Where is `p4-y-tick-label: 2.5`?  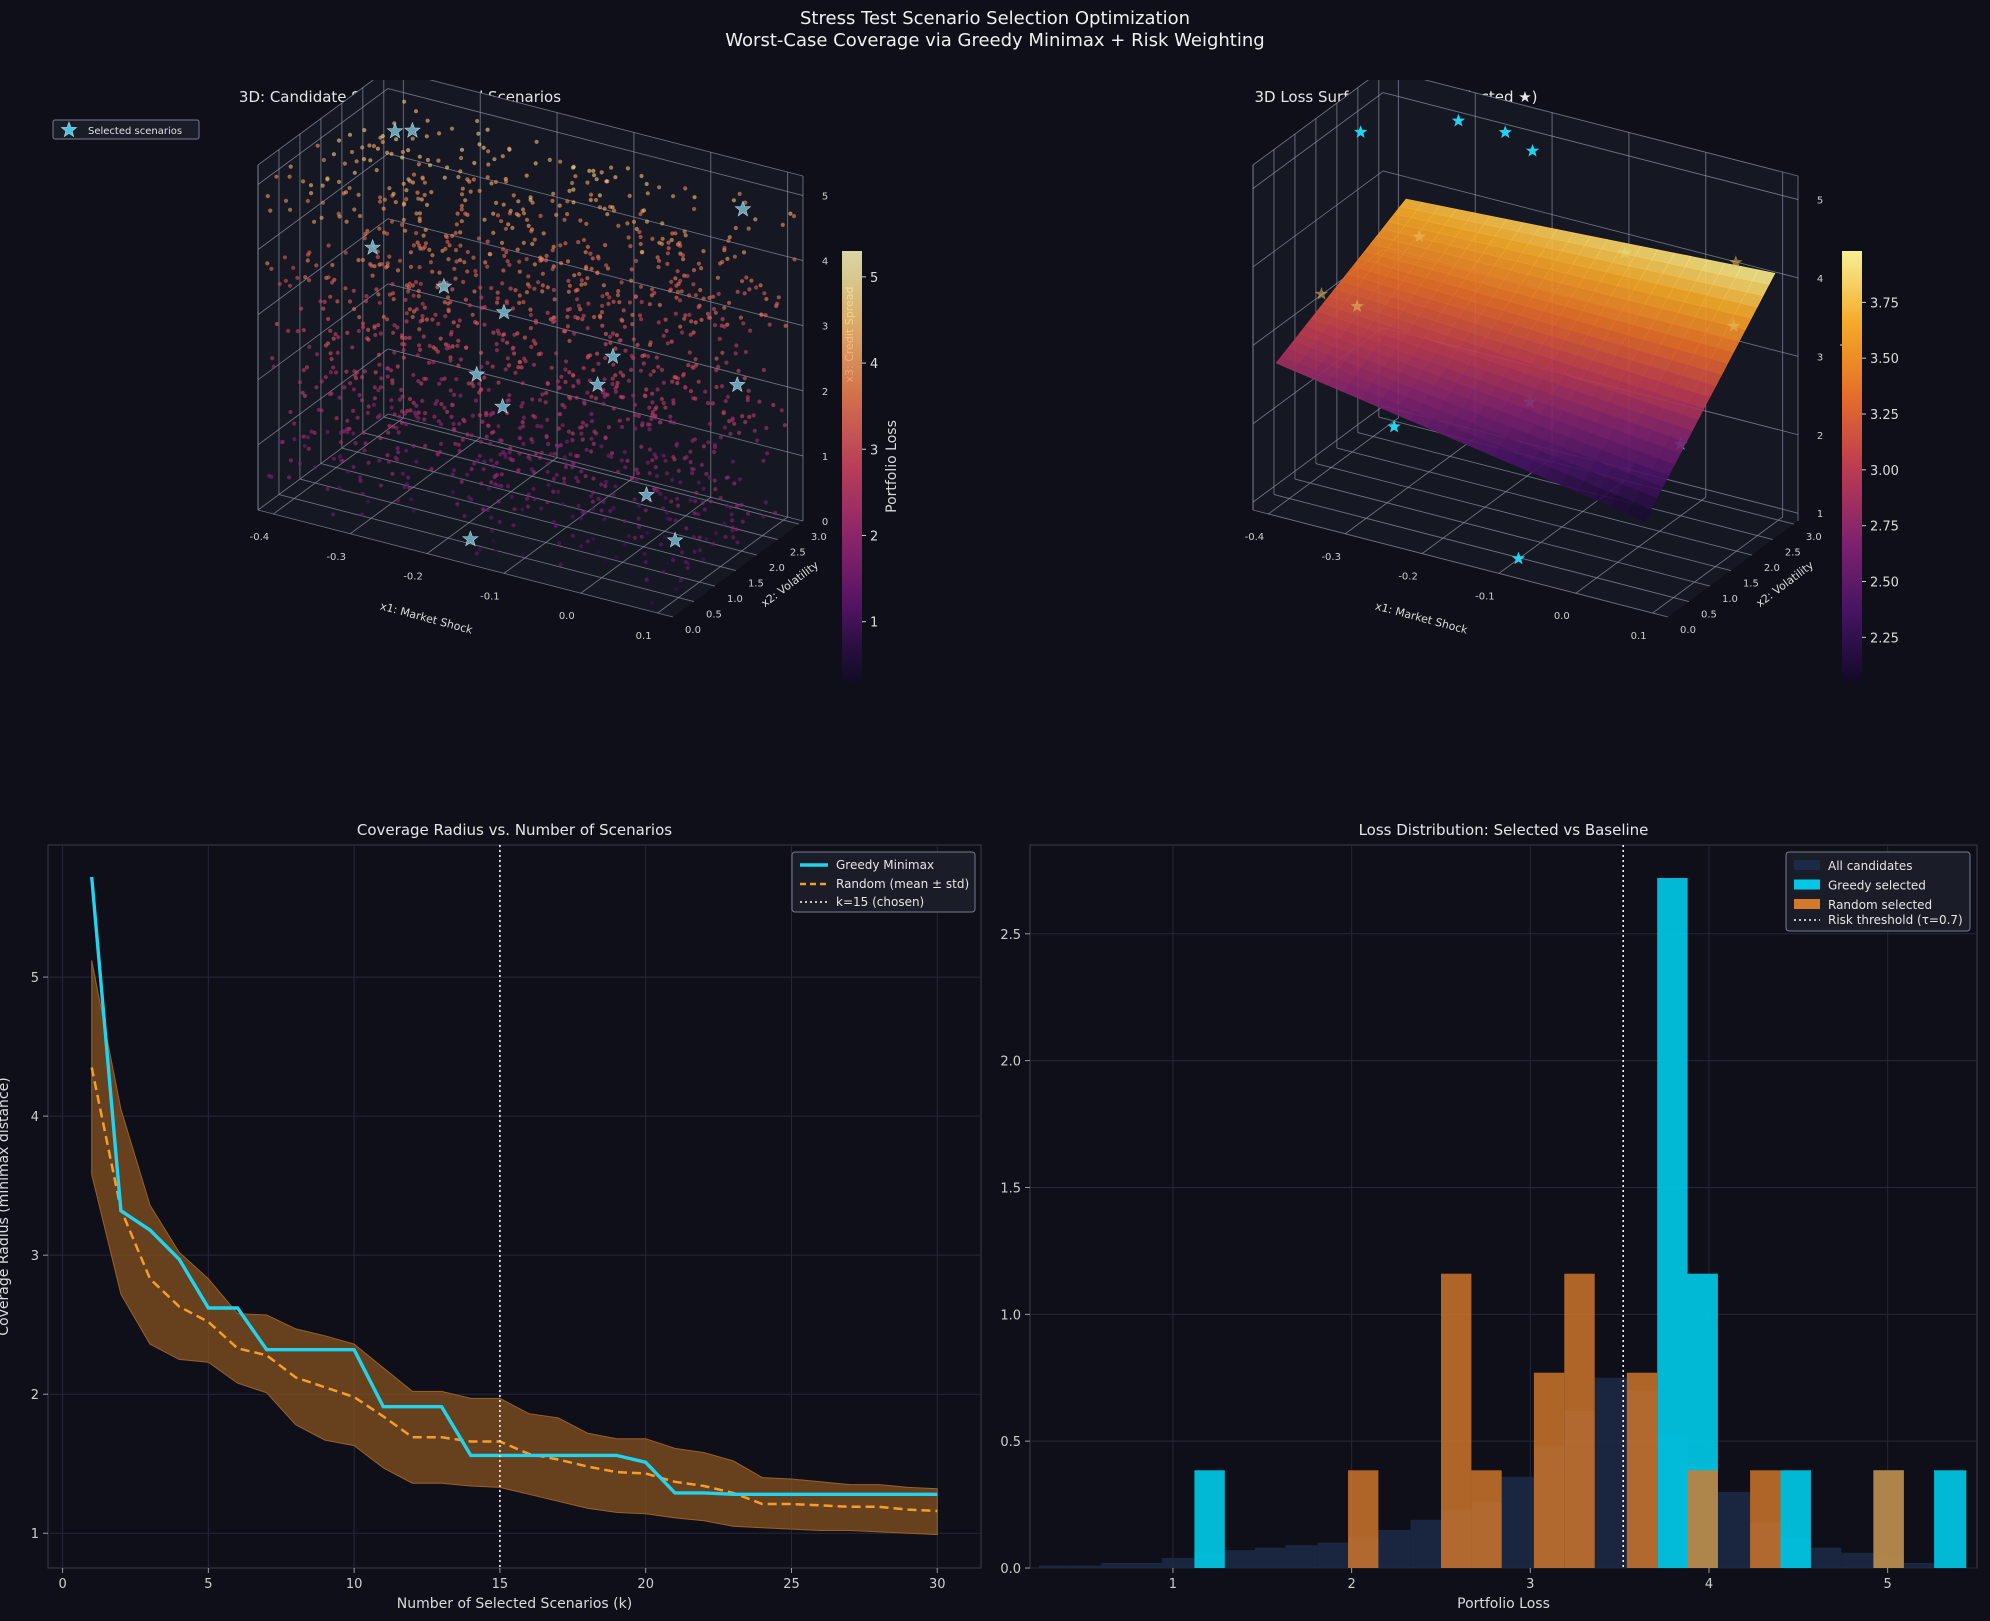 p4-y-tick-label: 2.5 is located at coordinates (1010, 935).